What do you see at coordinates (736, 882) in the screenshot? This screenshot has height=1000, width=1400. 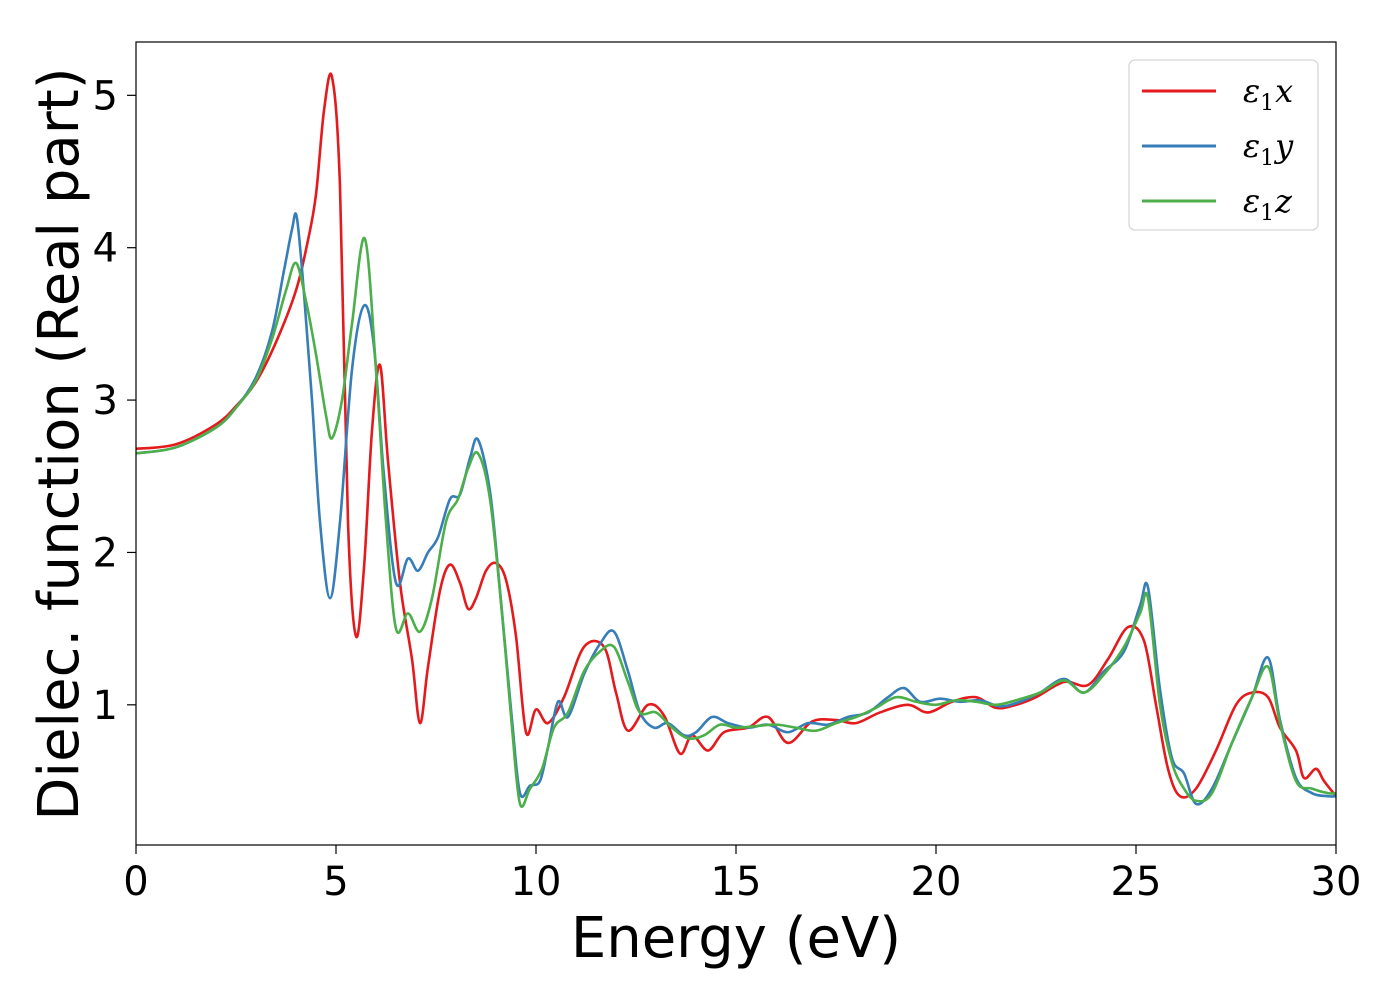 I see `x-tick-label-15: 15` at bounding box center [736, 882].